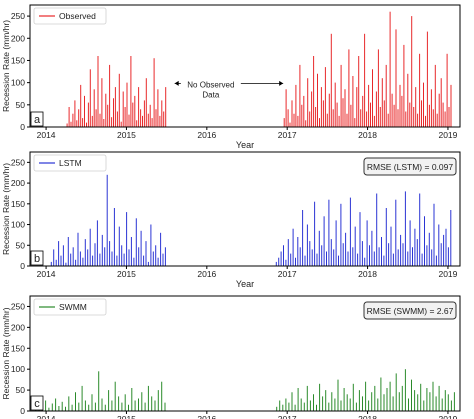 This screenshot has height=419, width=474. Describe the element at coordinates (210, 94) in the screenshot. I see `annotation-line-2: Data` at that location.